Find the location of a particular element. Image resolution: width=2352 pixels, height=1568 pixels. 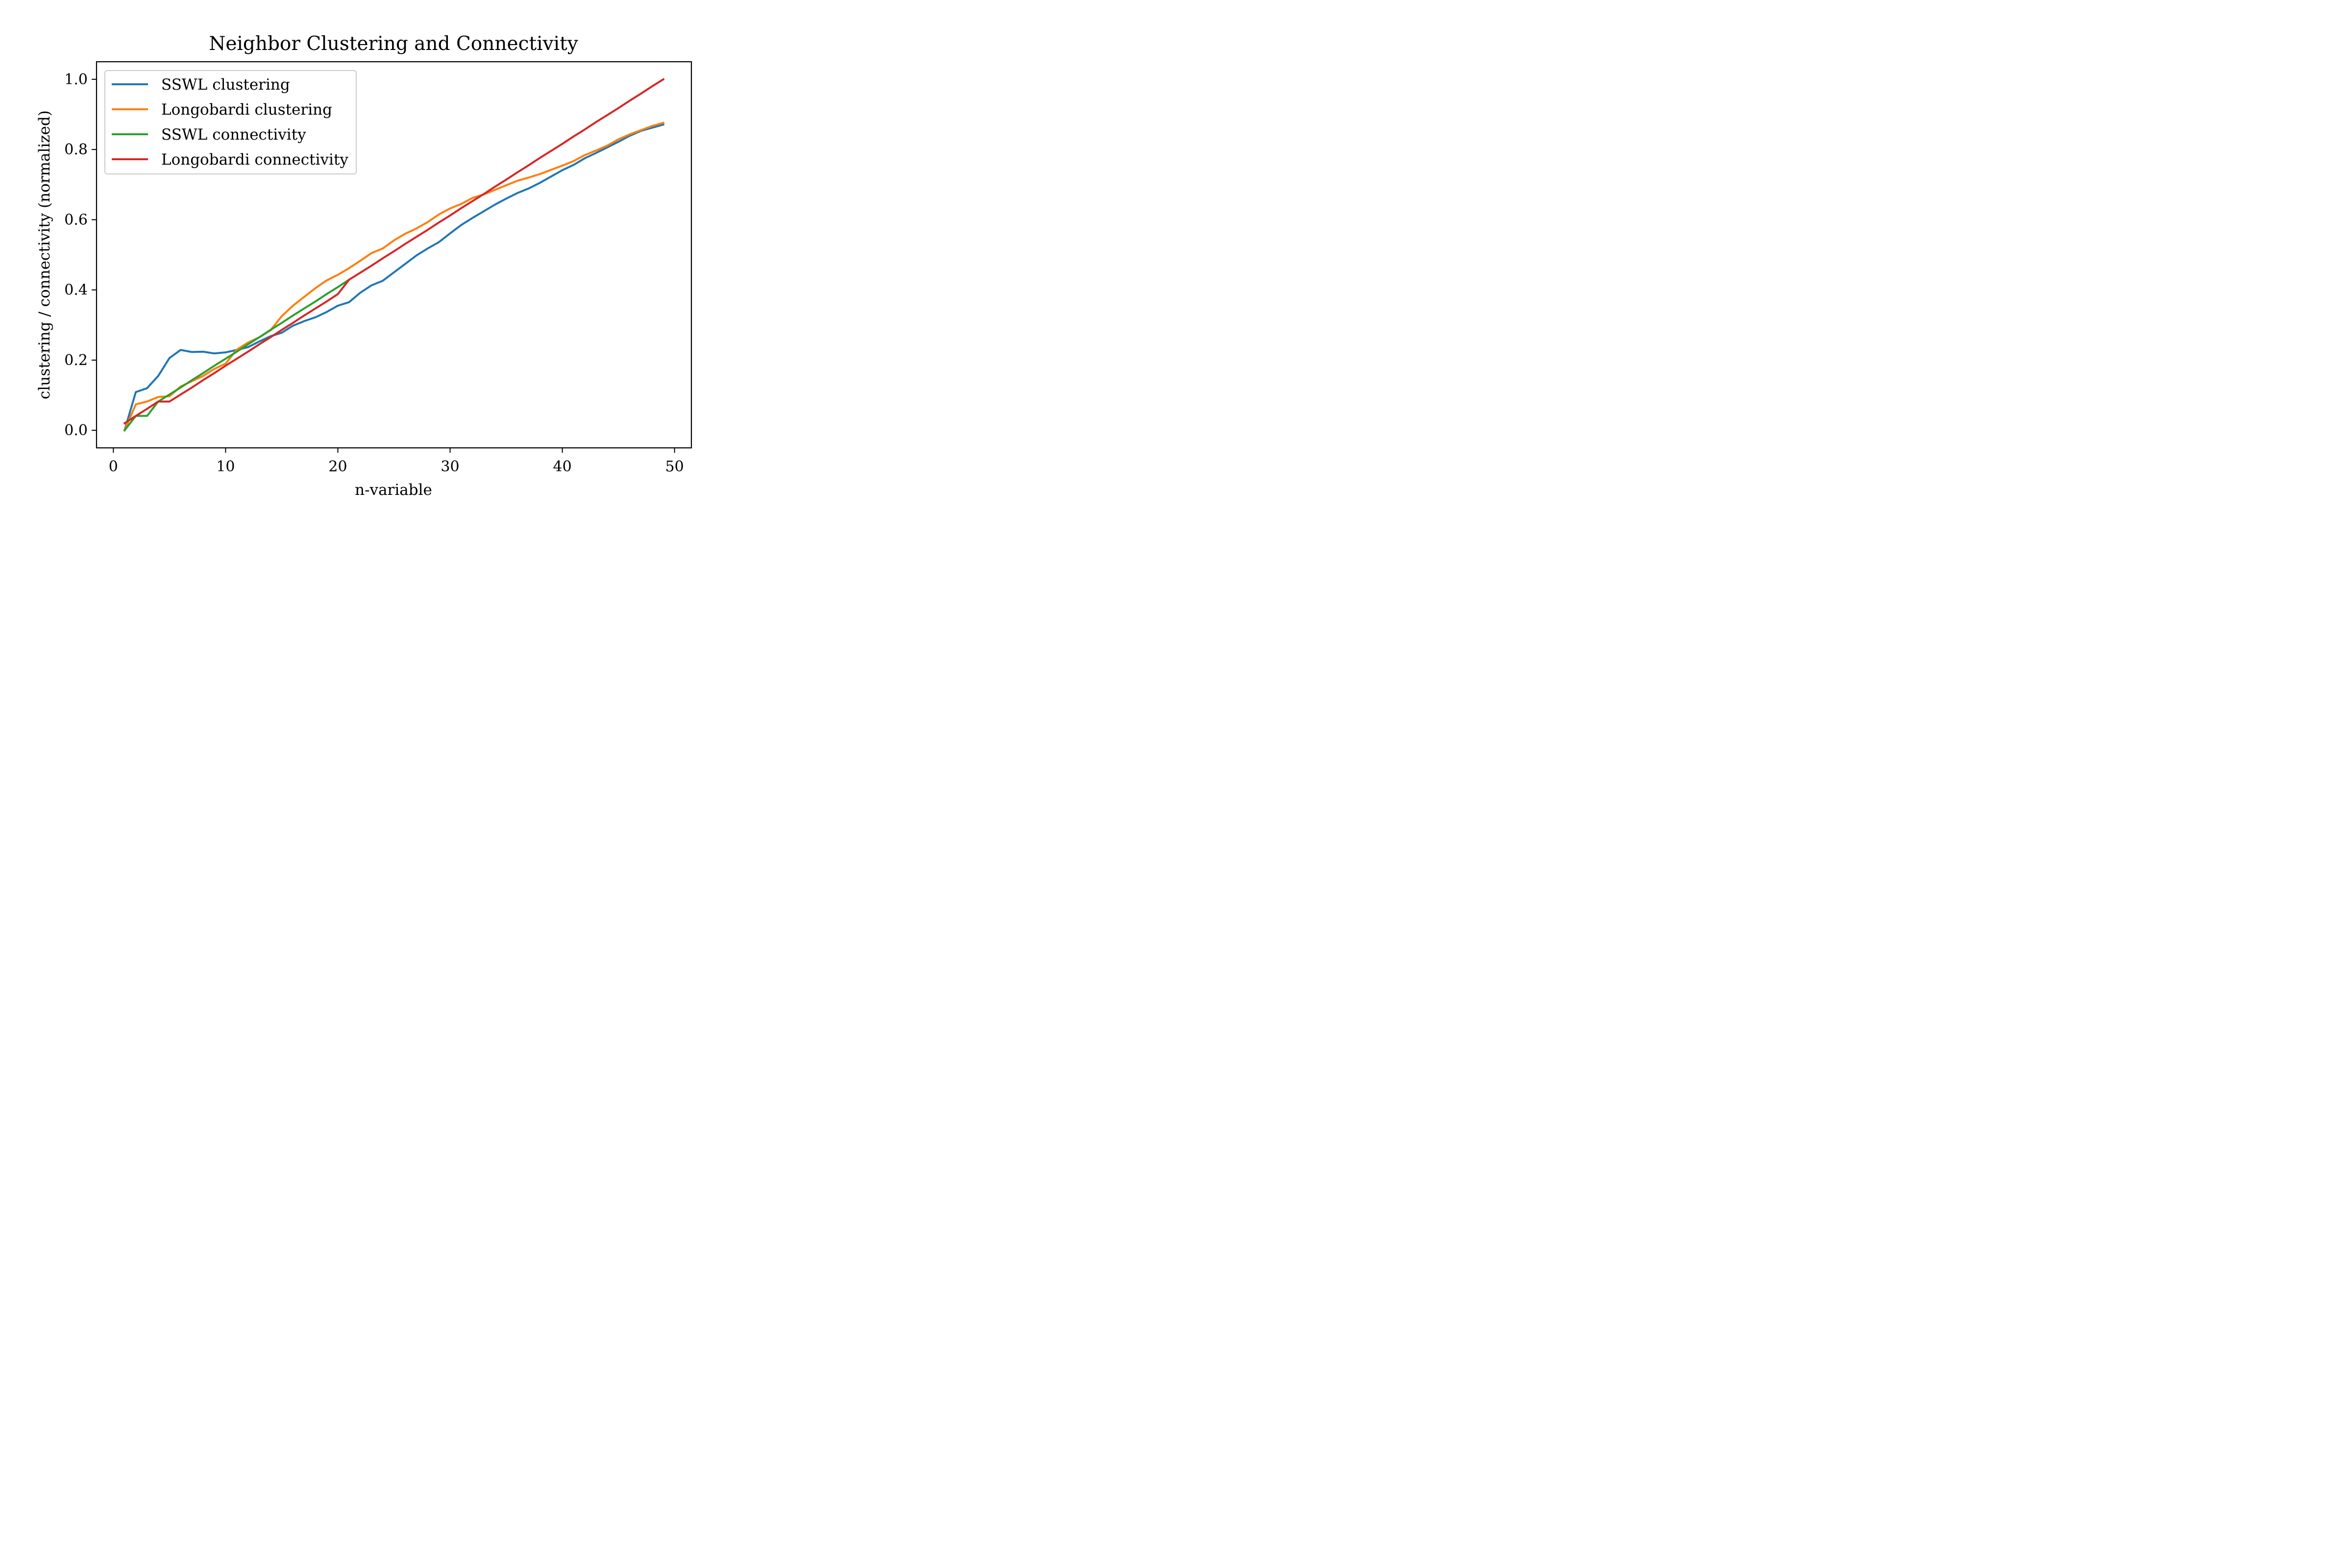

x-tick-label: 0 is located at coordinates (113, 466).